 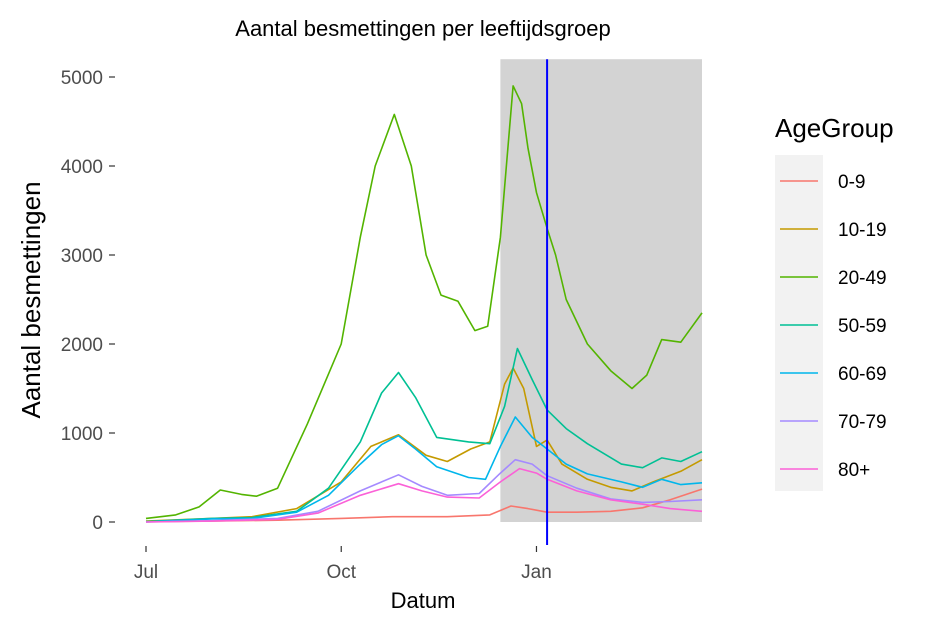 What do you see at coordinates (862, 230) in the screenshot?
I see `legend-label-10-19: 10-19` at bounding box center [862, 230].